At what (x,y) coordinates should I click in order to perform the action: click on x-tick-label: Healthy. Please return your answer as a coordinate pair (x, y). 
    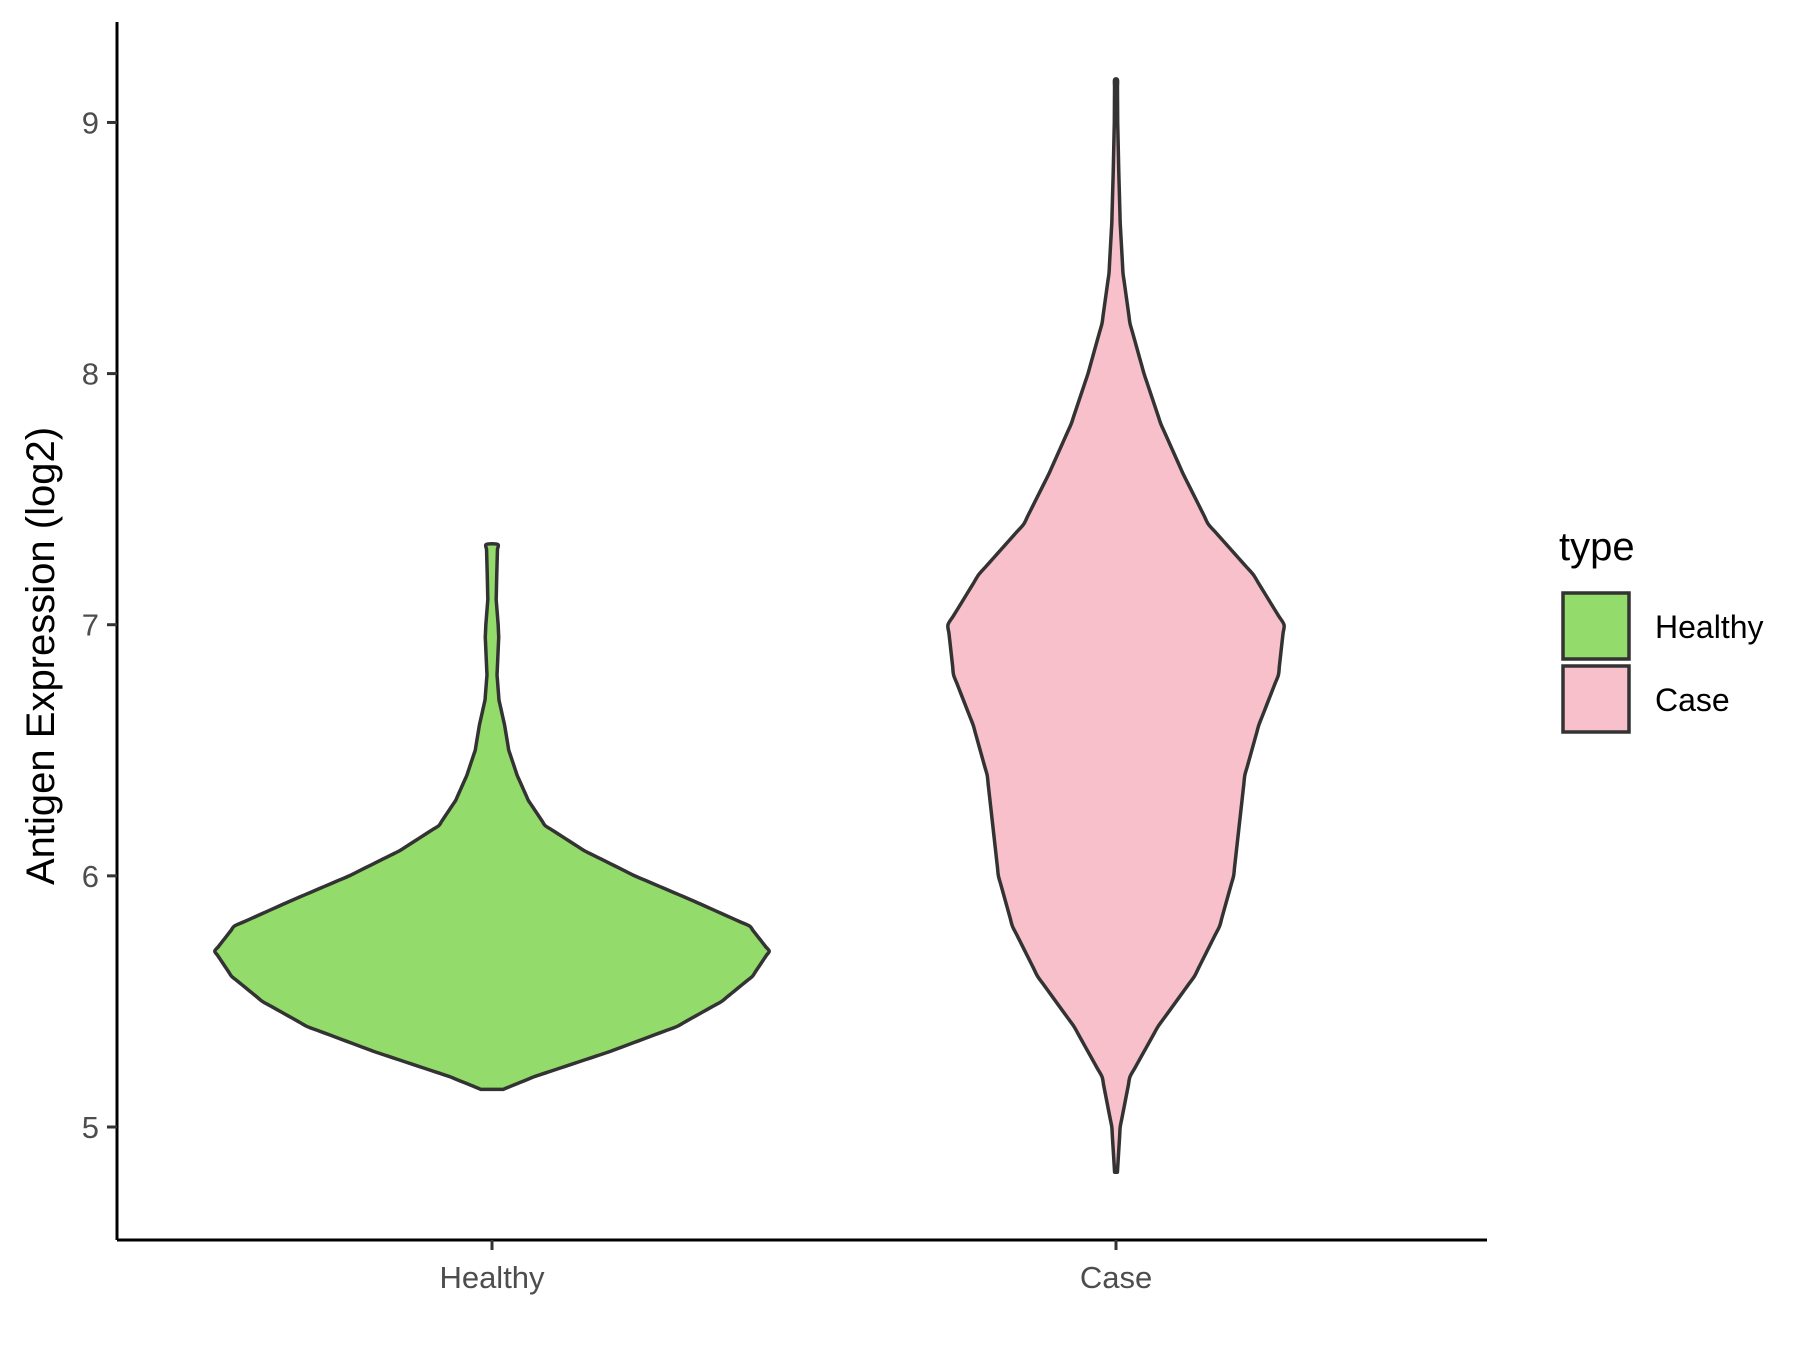
    Looking at the image, I should click on (492, 1277).